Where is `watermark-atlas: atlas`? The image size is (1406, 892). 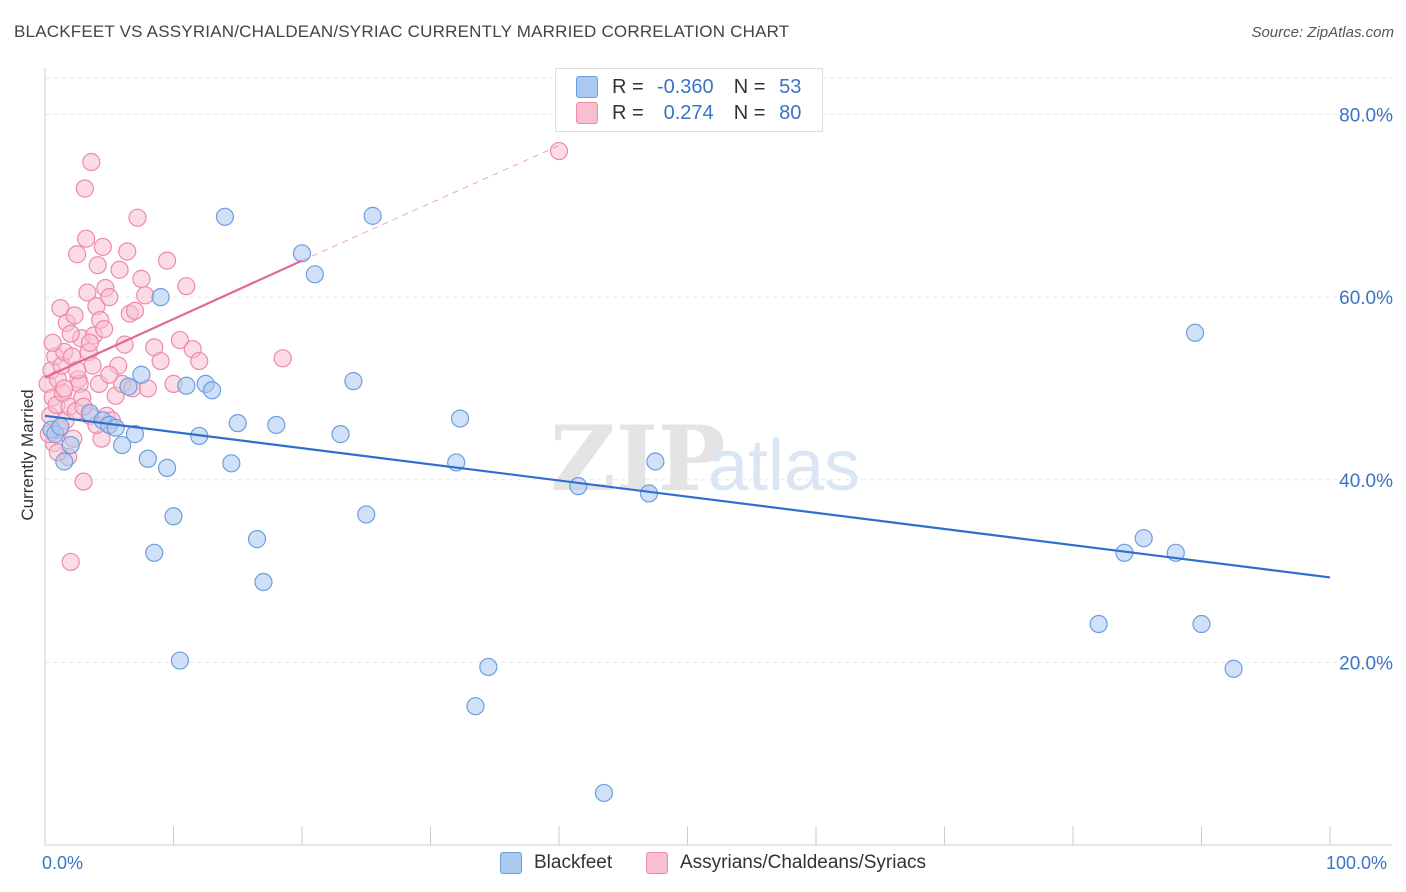 watermark-atlas: atlas is located at coordinates (784, 466).